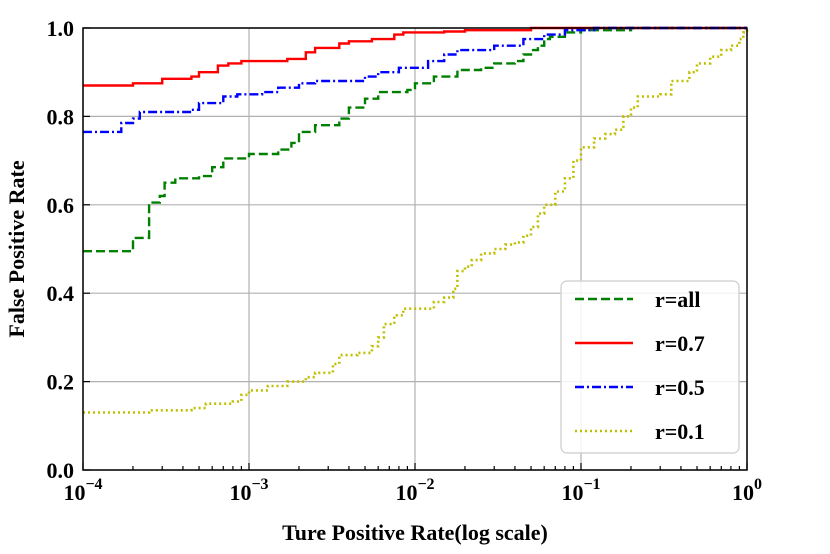 This screenshot has height=554, width=830. I want to click on x-tick-exponent: −1, so click(591, 484).